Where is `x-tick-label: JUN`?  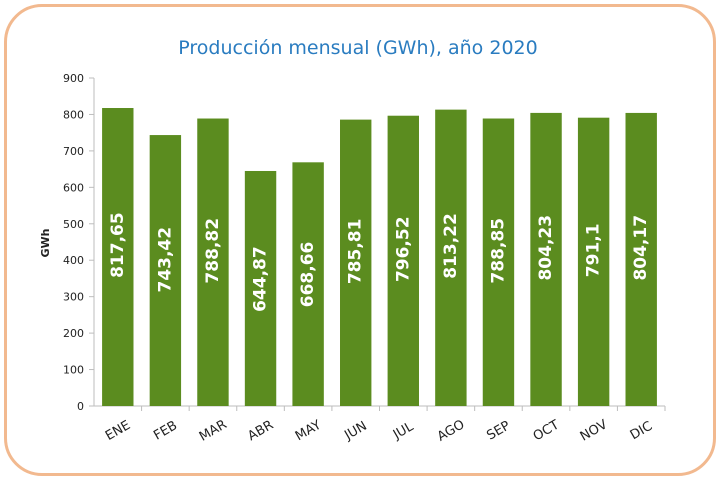
x-tick-label: JUN is located at coordinates (355, 431).